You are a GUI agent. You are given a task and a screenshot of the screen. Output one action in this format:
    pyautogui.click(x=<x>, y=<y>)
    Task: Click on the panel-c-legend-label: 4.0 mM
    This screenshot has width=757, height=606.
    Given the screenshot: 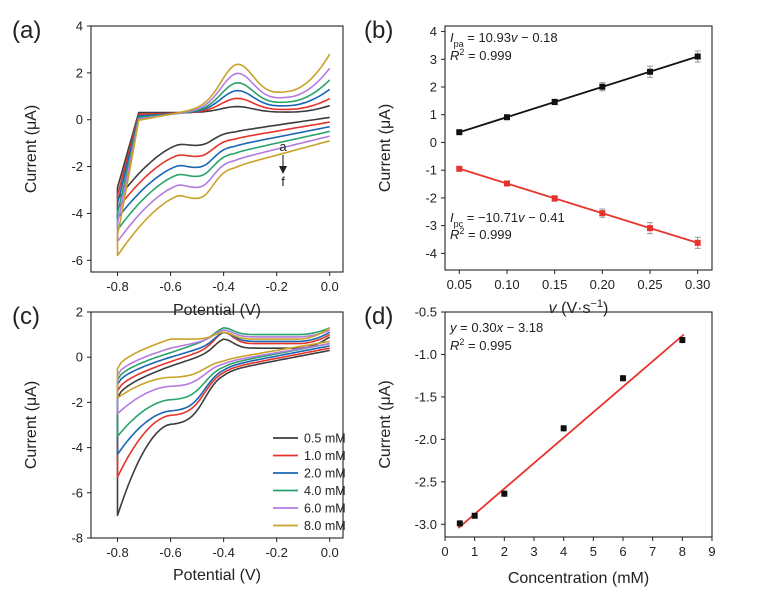 What is the action you would take?
    pyautogui.click(x=325, y=491)
    